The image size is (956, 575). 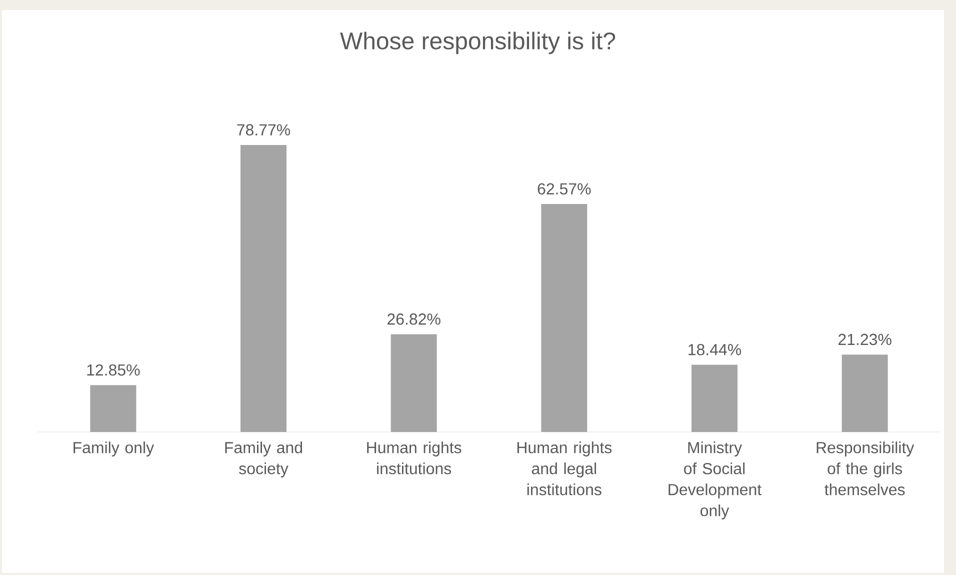 What do you see at coordinates (865, 469) in the screenshot?
I see `x-tick-label: Responsibility of the girls themselves` at bounding box center [865, 469].